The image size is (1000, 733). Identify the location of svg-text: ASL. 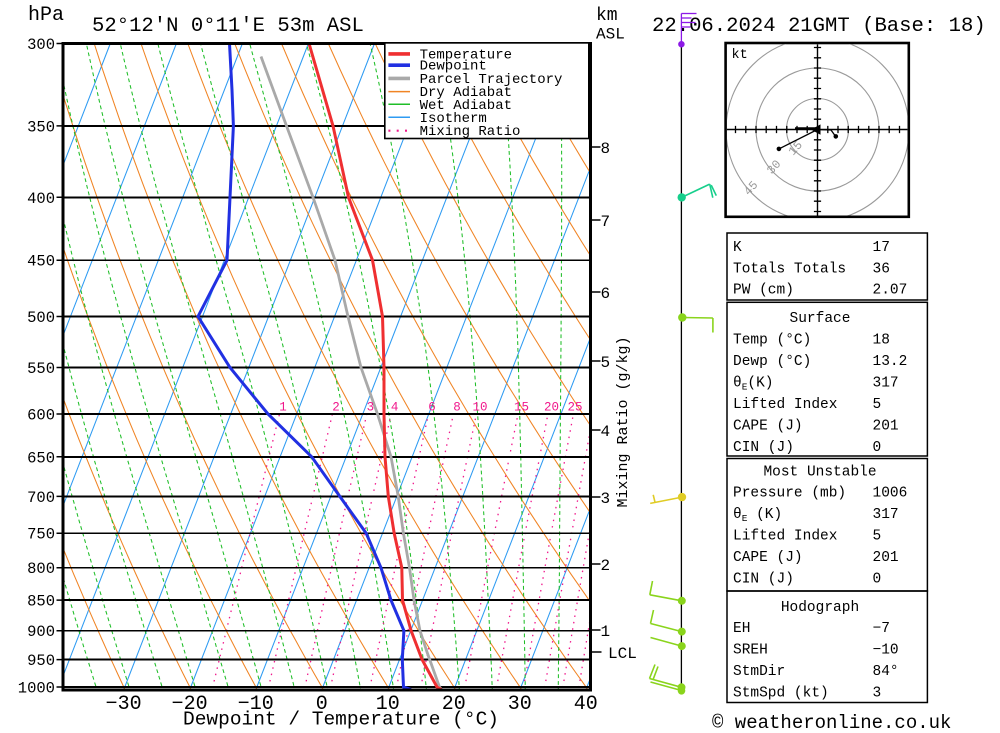
(610, 35).